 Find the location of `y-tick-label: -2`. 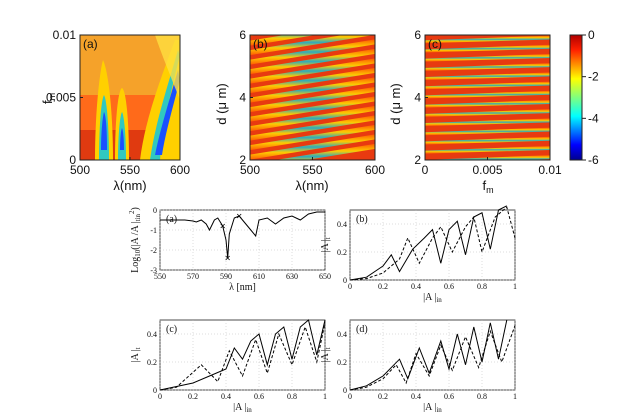

y-tick-label: -2 is located at coordinates (153, 250).